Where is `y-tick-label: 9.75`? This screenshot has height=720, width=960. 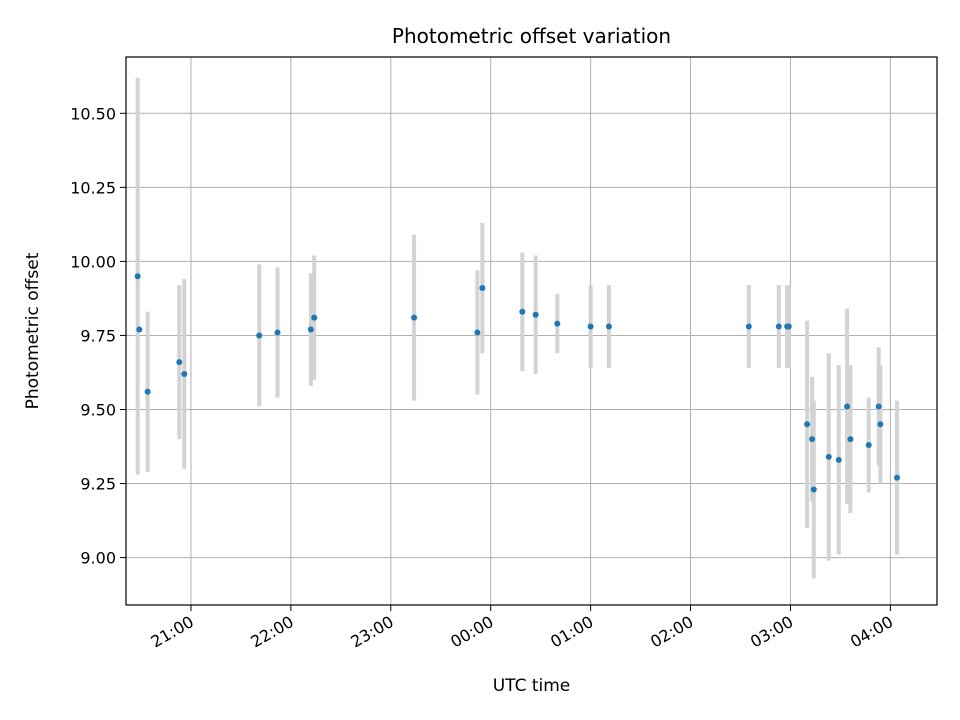
y-tick-label: 9.75 is located at coordinates (98, 335).